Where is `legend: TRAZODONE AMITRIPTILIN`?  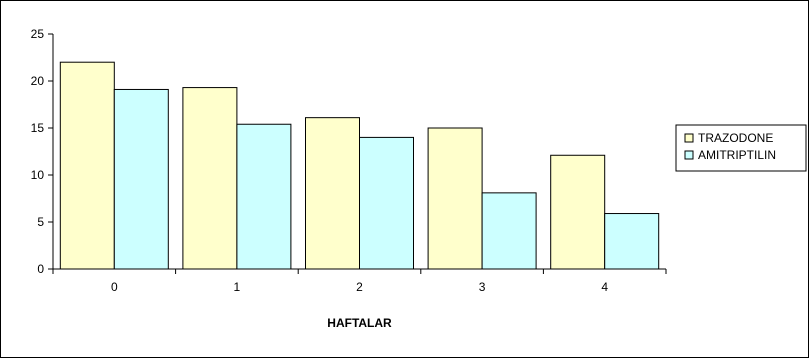
legend: TRAZODONE AMITRIPTILIN is located at coordinates (741, 148).